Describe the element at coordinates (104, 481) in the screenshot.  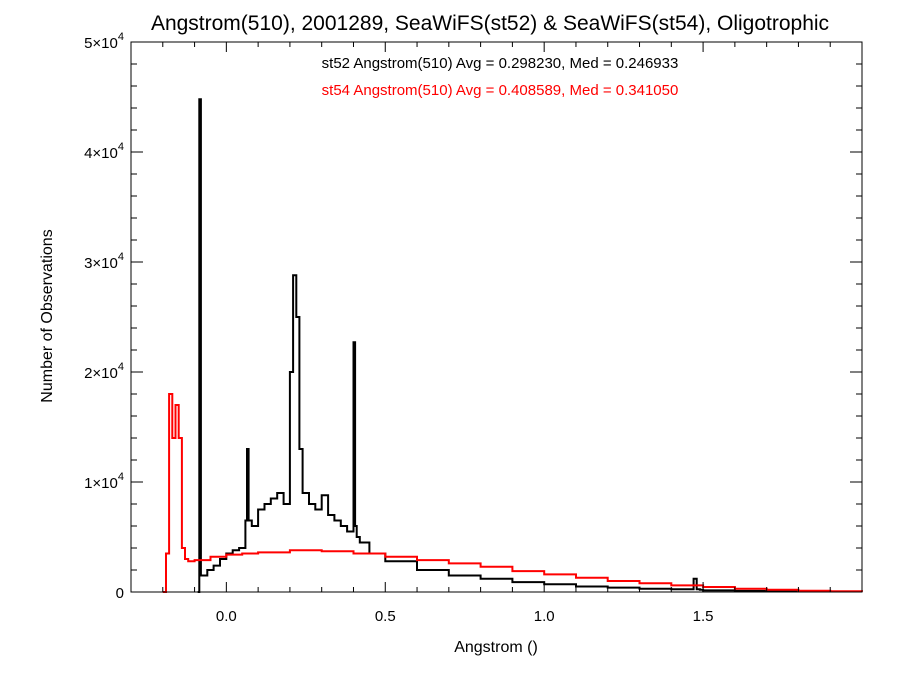
I see `y-tick-label: 1×10⁴` at that location.